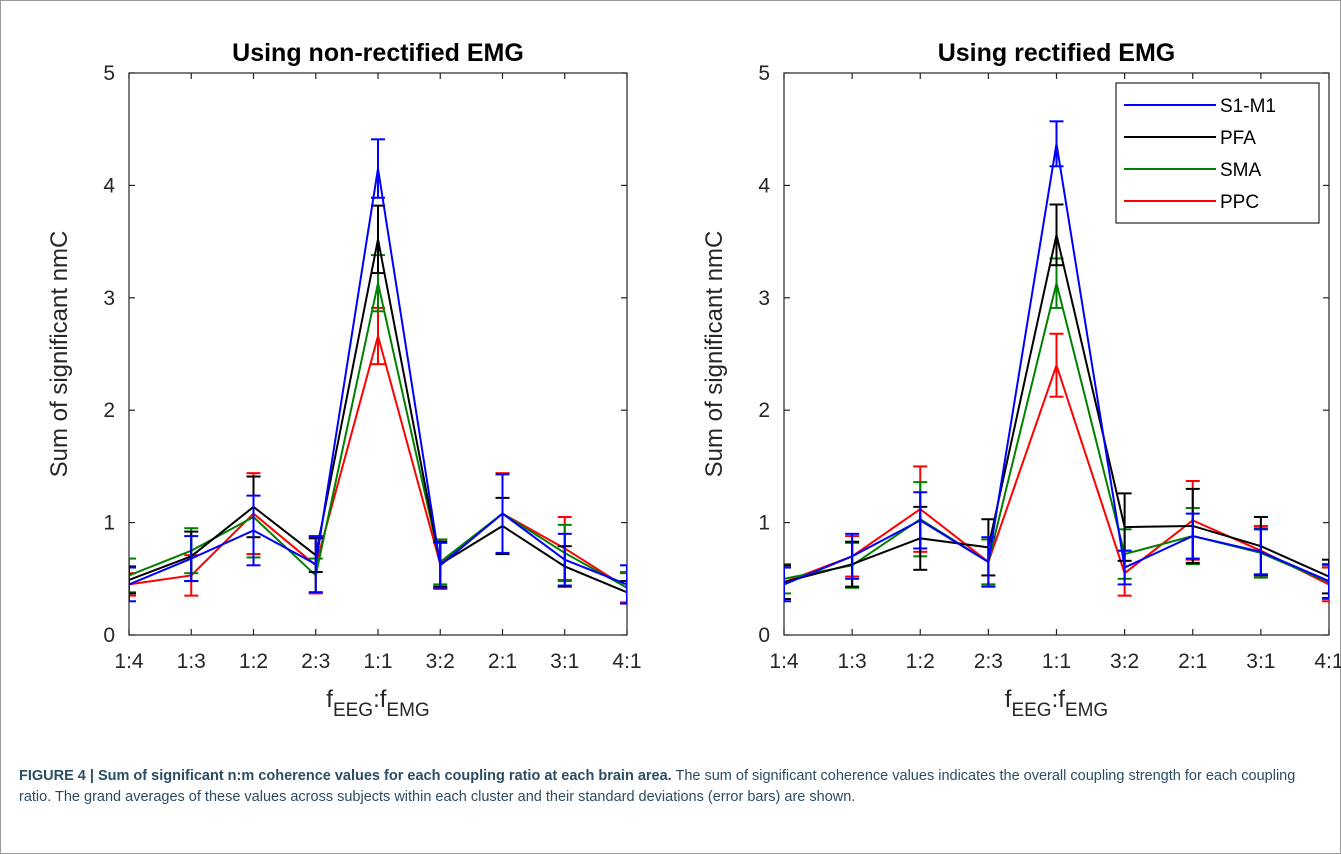 The width and height of the screenshot is (1341, 854). I want to click on legend-label-pfa: PFA, so click(1238, 138).